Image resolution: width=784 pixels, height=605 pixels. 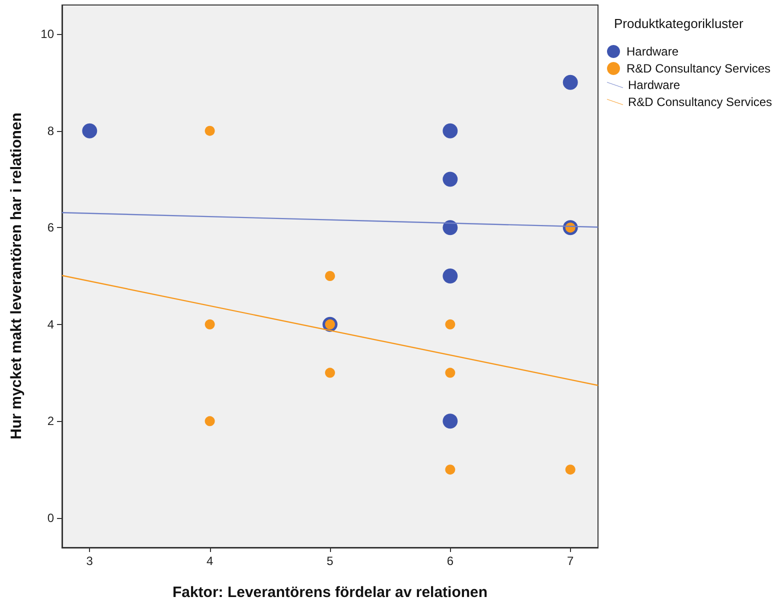 What do you see at coordinates (330, 561) in the screenshot?
I see `x-tick-label: 5` at bounding box center [330, 561].